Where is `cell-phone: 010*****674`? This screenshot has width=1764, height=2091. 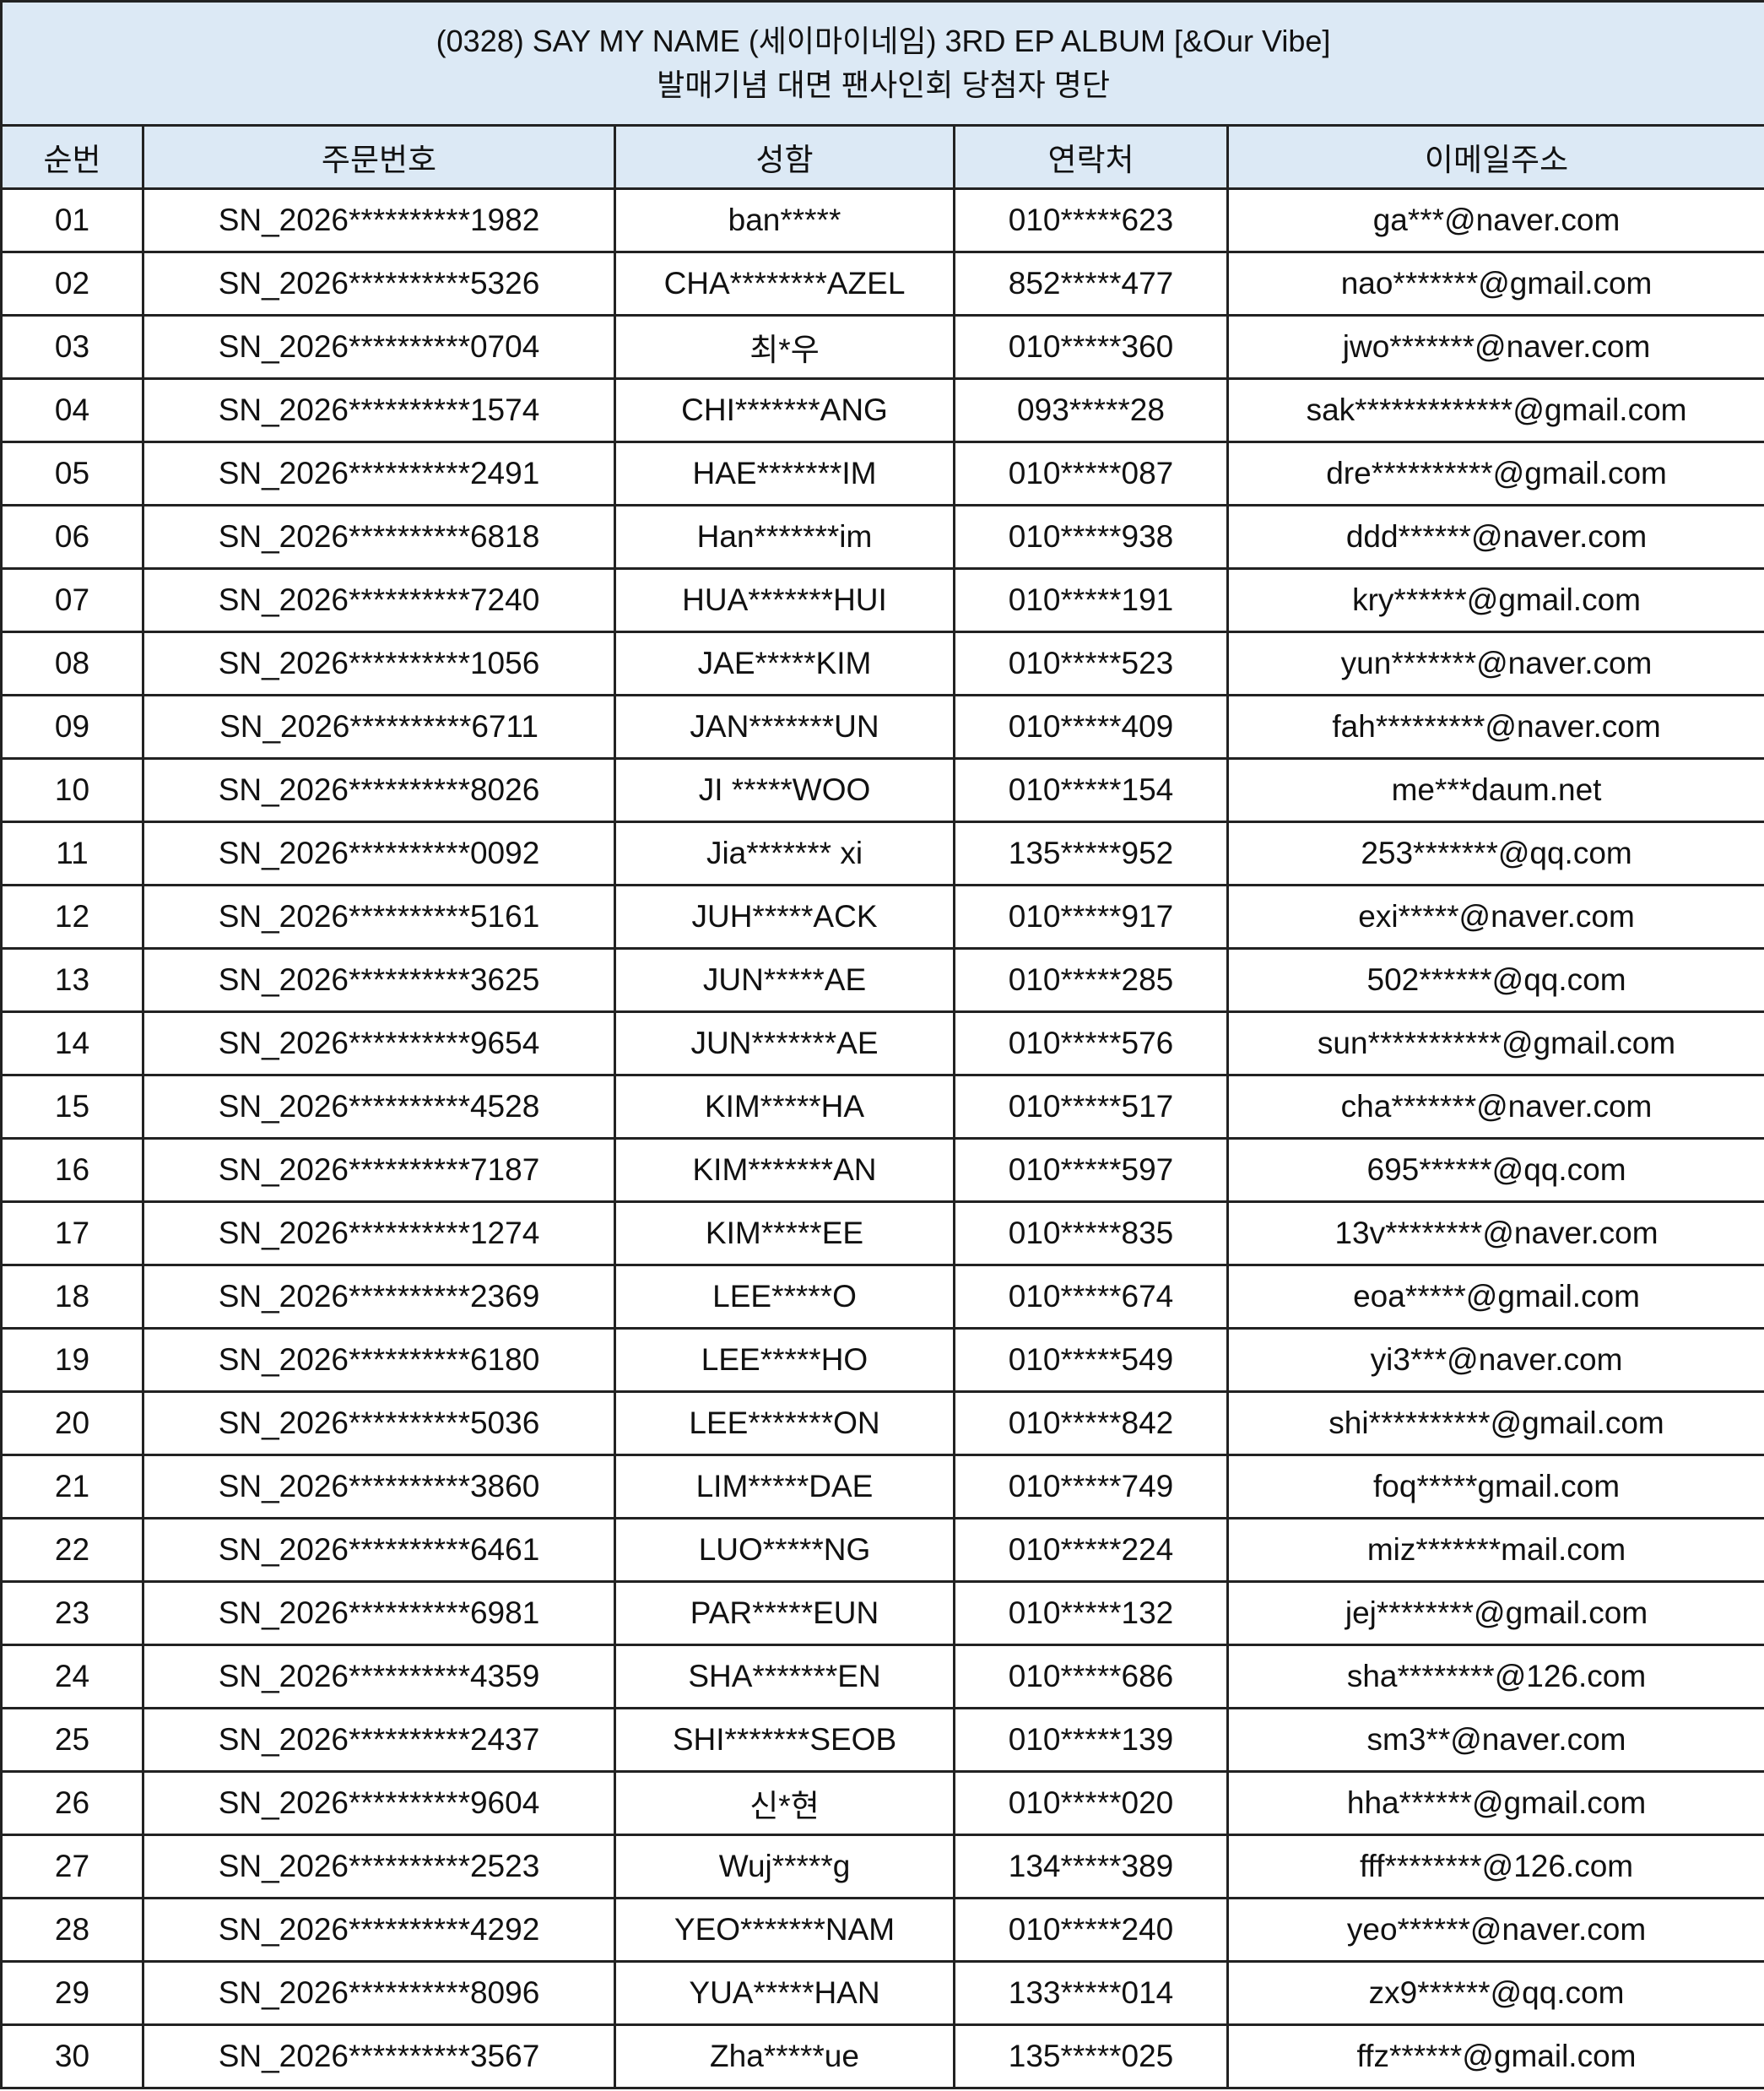 cell-phone: 010*****674 is located at coordinates (1091, 1297).